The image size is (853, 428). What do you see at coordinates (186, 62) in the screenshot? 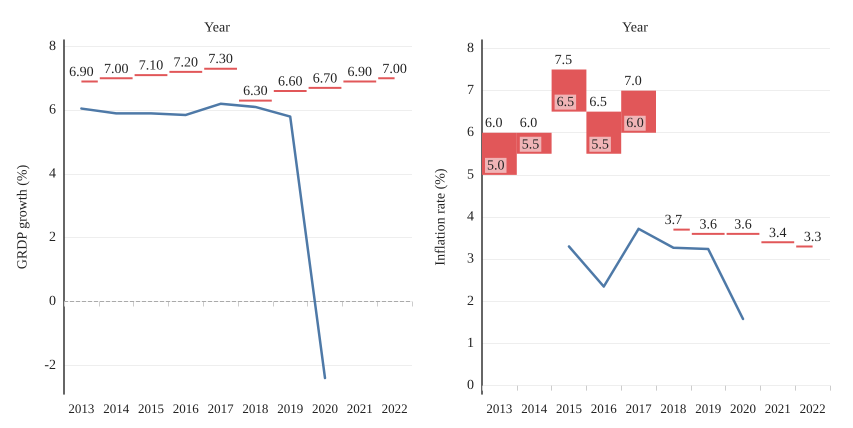
I see `data-label: 7.20` at bounding box center [186, 62].